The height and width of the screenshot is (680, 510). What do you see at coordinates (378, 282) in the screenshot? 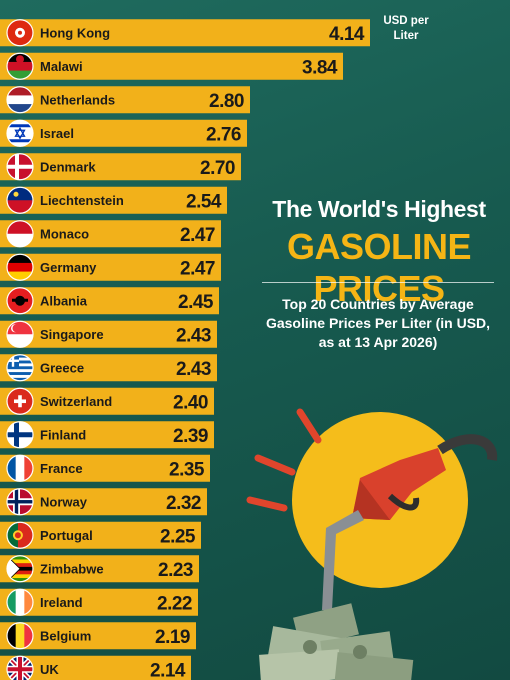
I see `title-divider` at bounding box center [378, 282].